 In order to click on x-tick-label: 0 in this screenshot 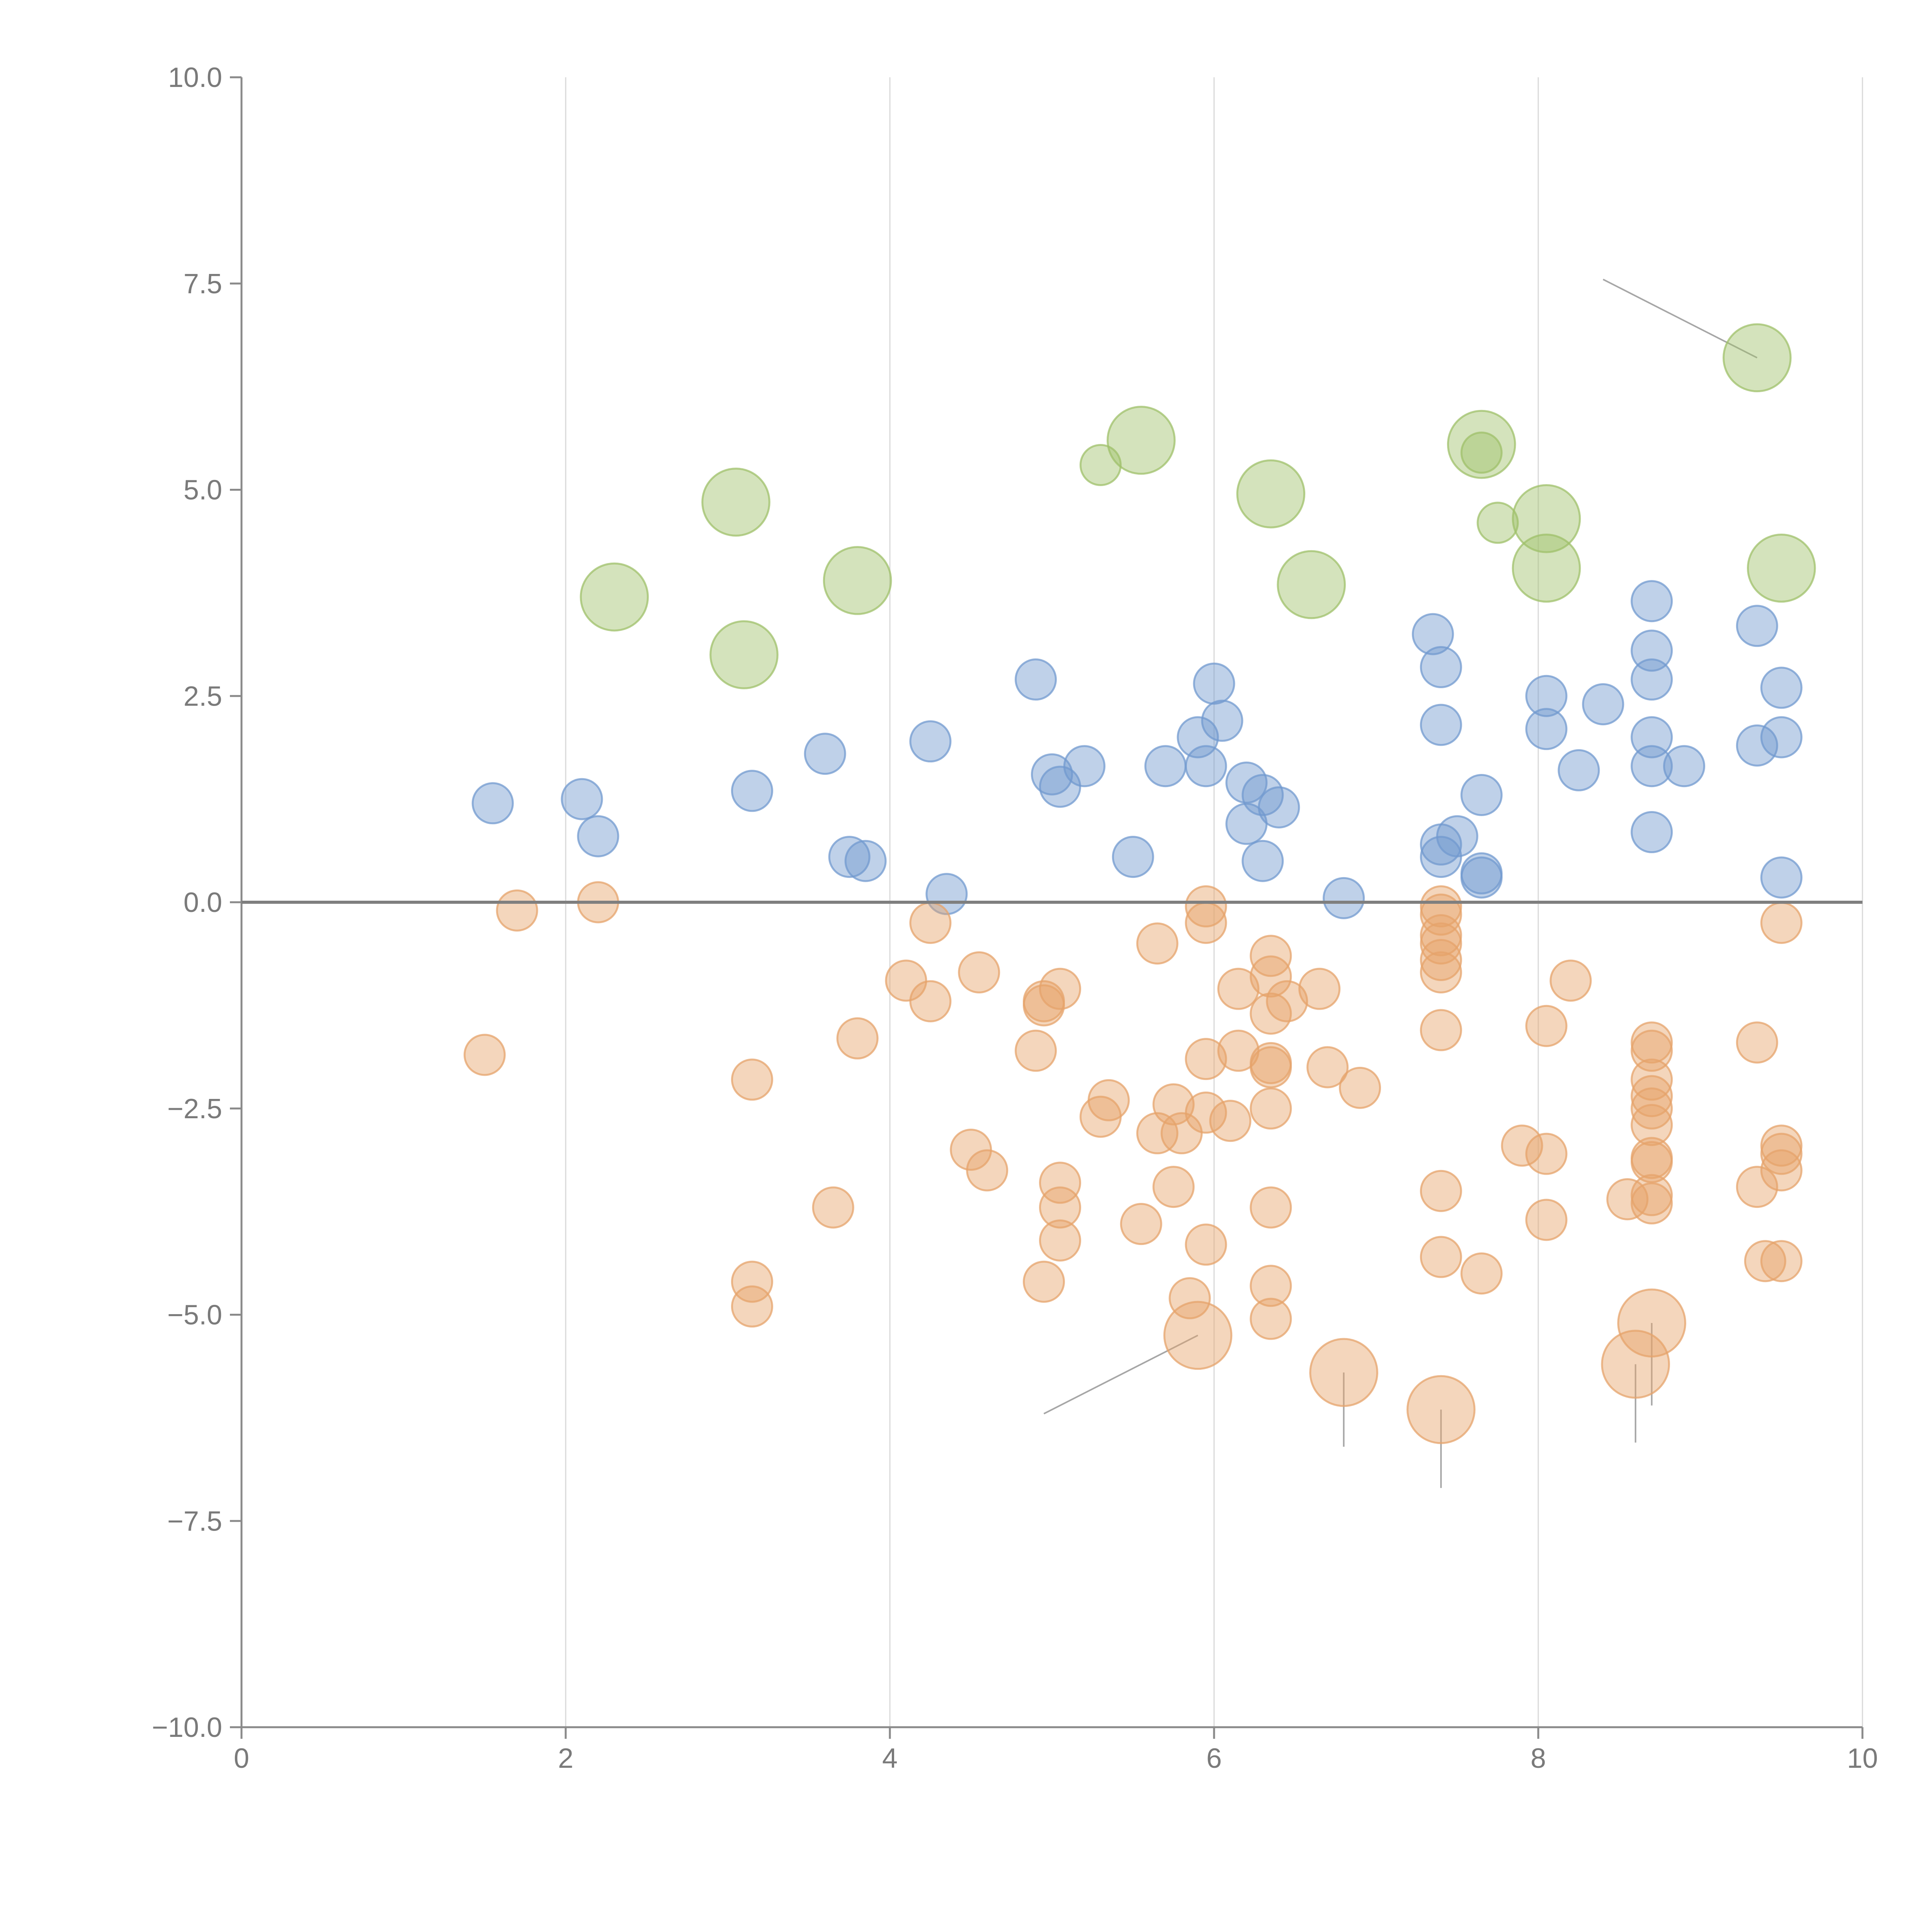, I will do `click(241, 1758)`.